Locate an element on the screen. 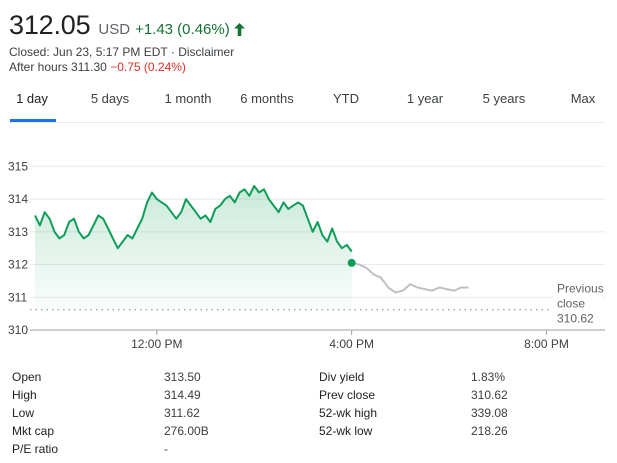 The height and width of the screenshot is (463, 617). stat-value-prev-close: 310.62 is located at coordinates (489, 395).